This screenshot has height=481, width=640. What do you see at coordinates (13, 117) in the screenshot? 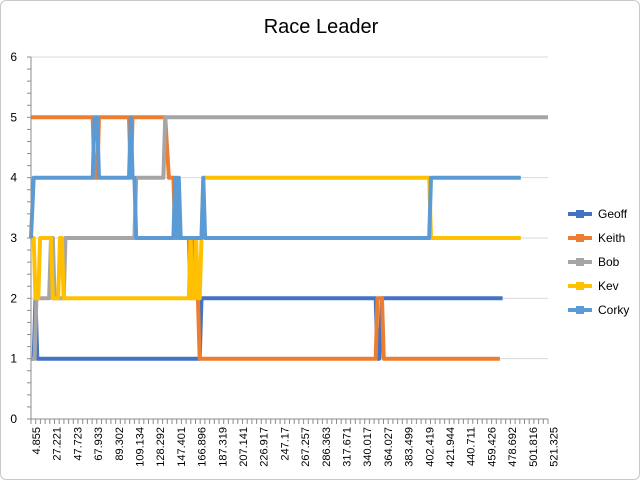
I see `y-tick-label: 5` at bounding box center [13, 117].